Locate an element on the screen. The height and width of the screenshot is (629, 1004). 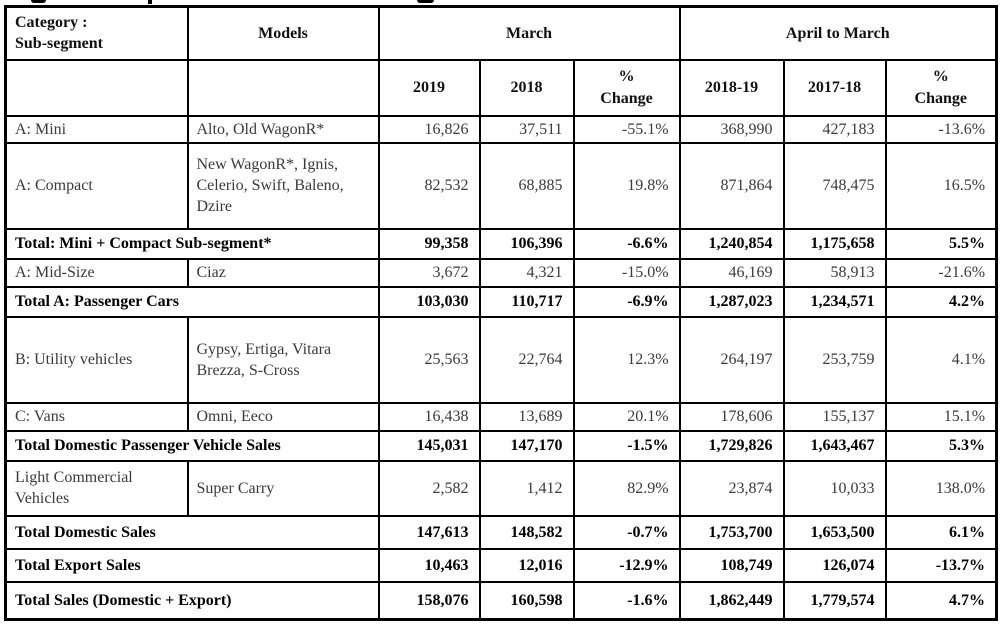
value-cell: 82,532 is located at coordinates (429, 185).